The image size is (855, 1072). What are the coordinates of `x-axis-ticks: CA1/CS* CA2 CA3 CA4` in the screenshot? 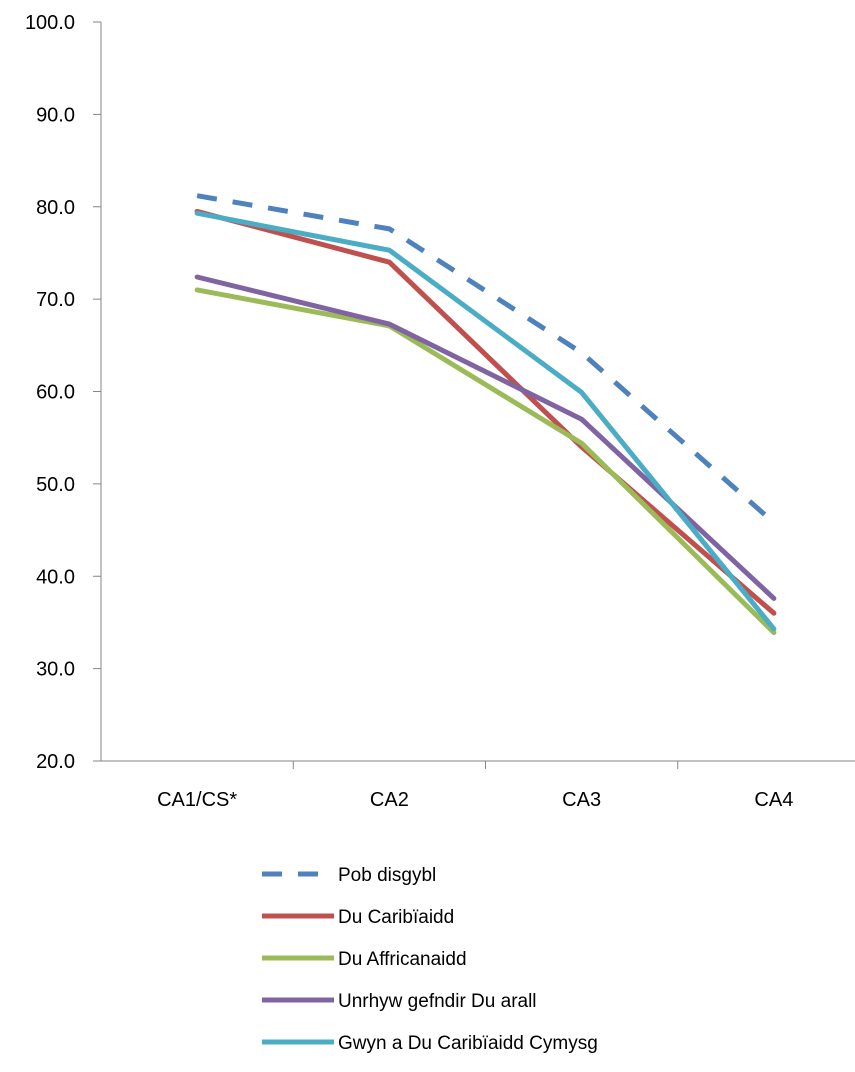 It's located at (475, 786).